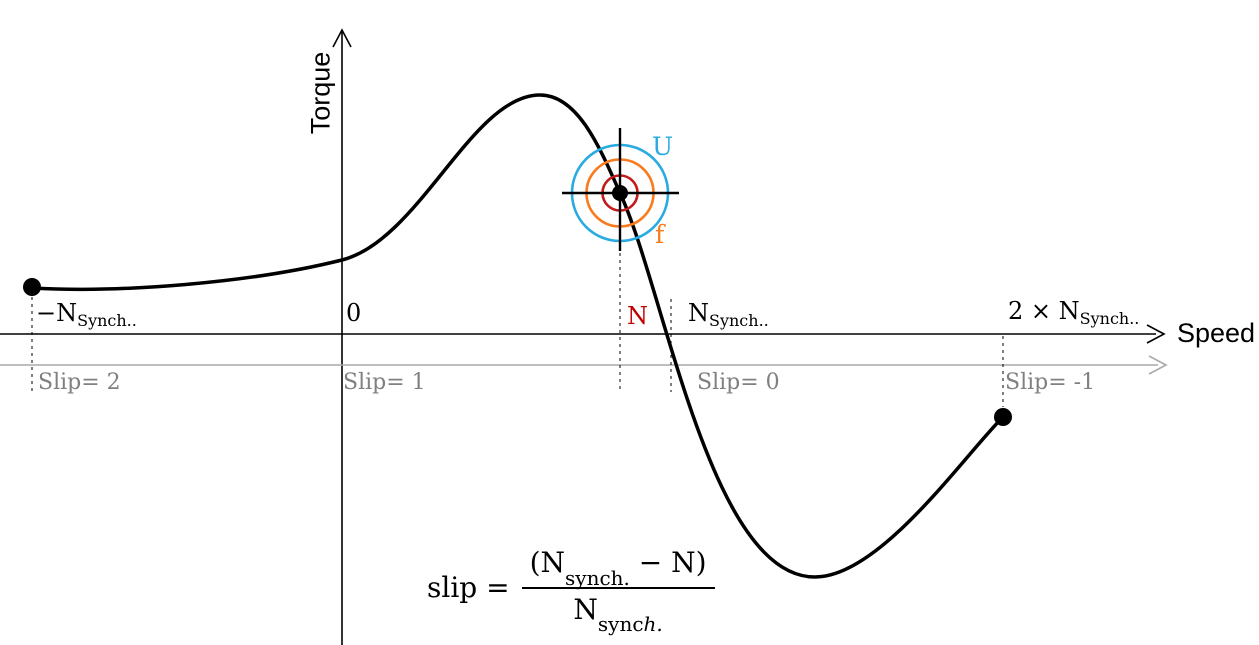 This screenshot has width=1259, height=645. Describe the element at coordinates (1050, 382) in the screenshot. I see `slip-tick-neg1: Slip= -1` at that location.